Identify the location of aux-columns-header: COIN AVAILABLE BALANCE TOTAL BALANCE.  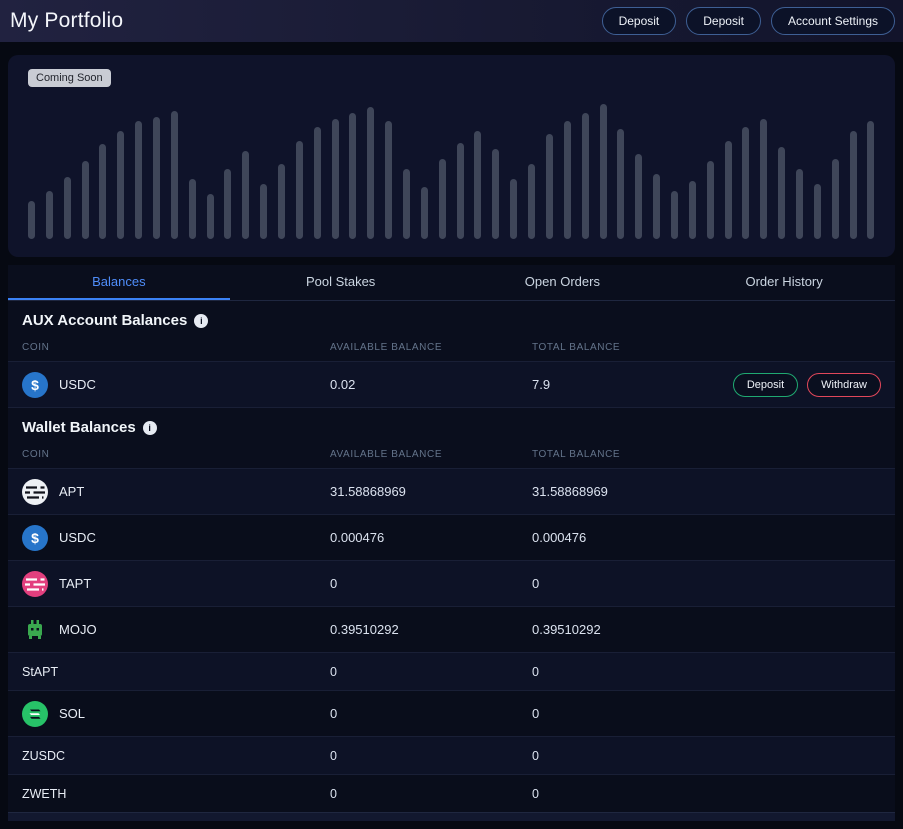
(451, 349).